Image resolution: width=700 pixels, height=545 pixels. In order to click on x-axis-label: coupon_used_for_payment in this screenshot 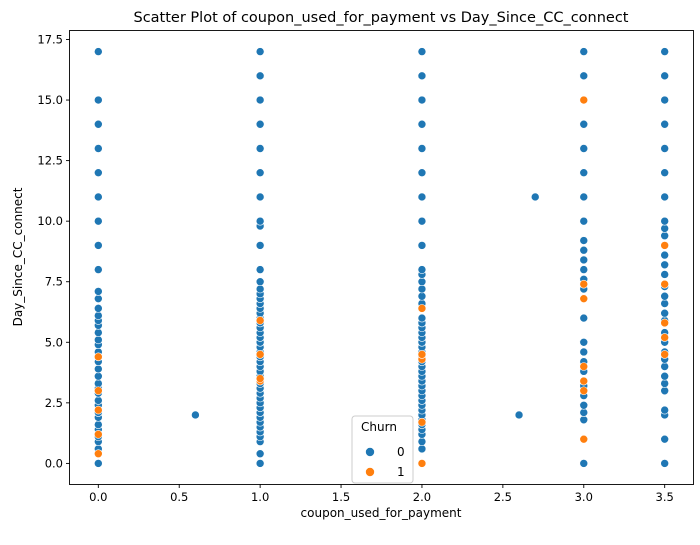, I will do `click(381, 513)`.